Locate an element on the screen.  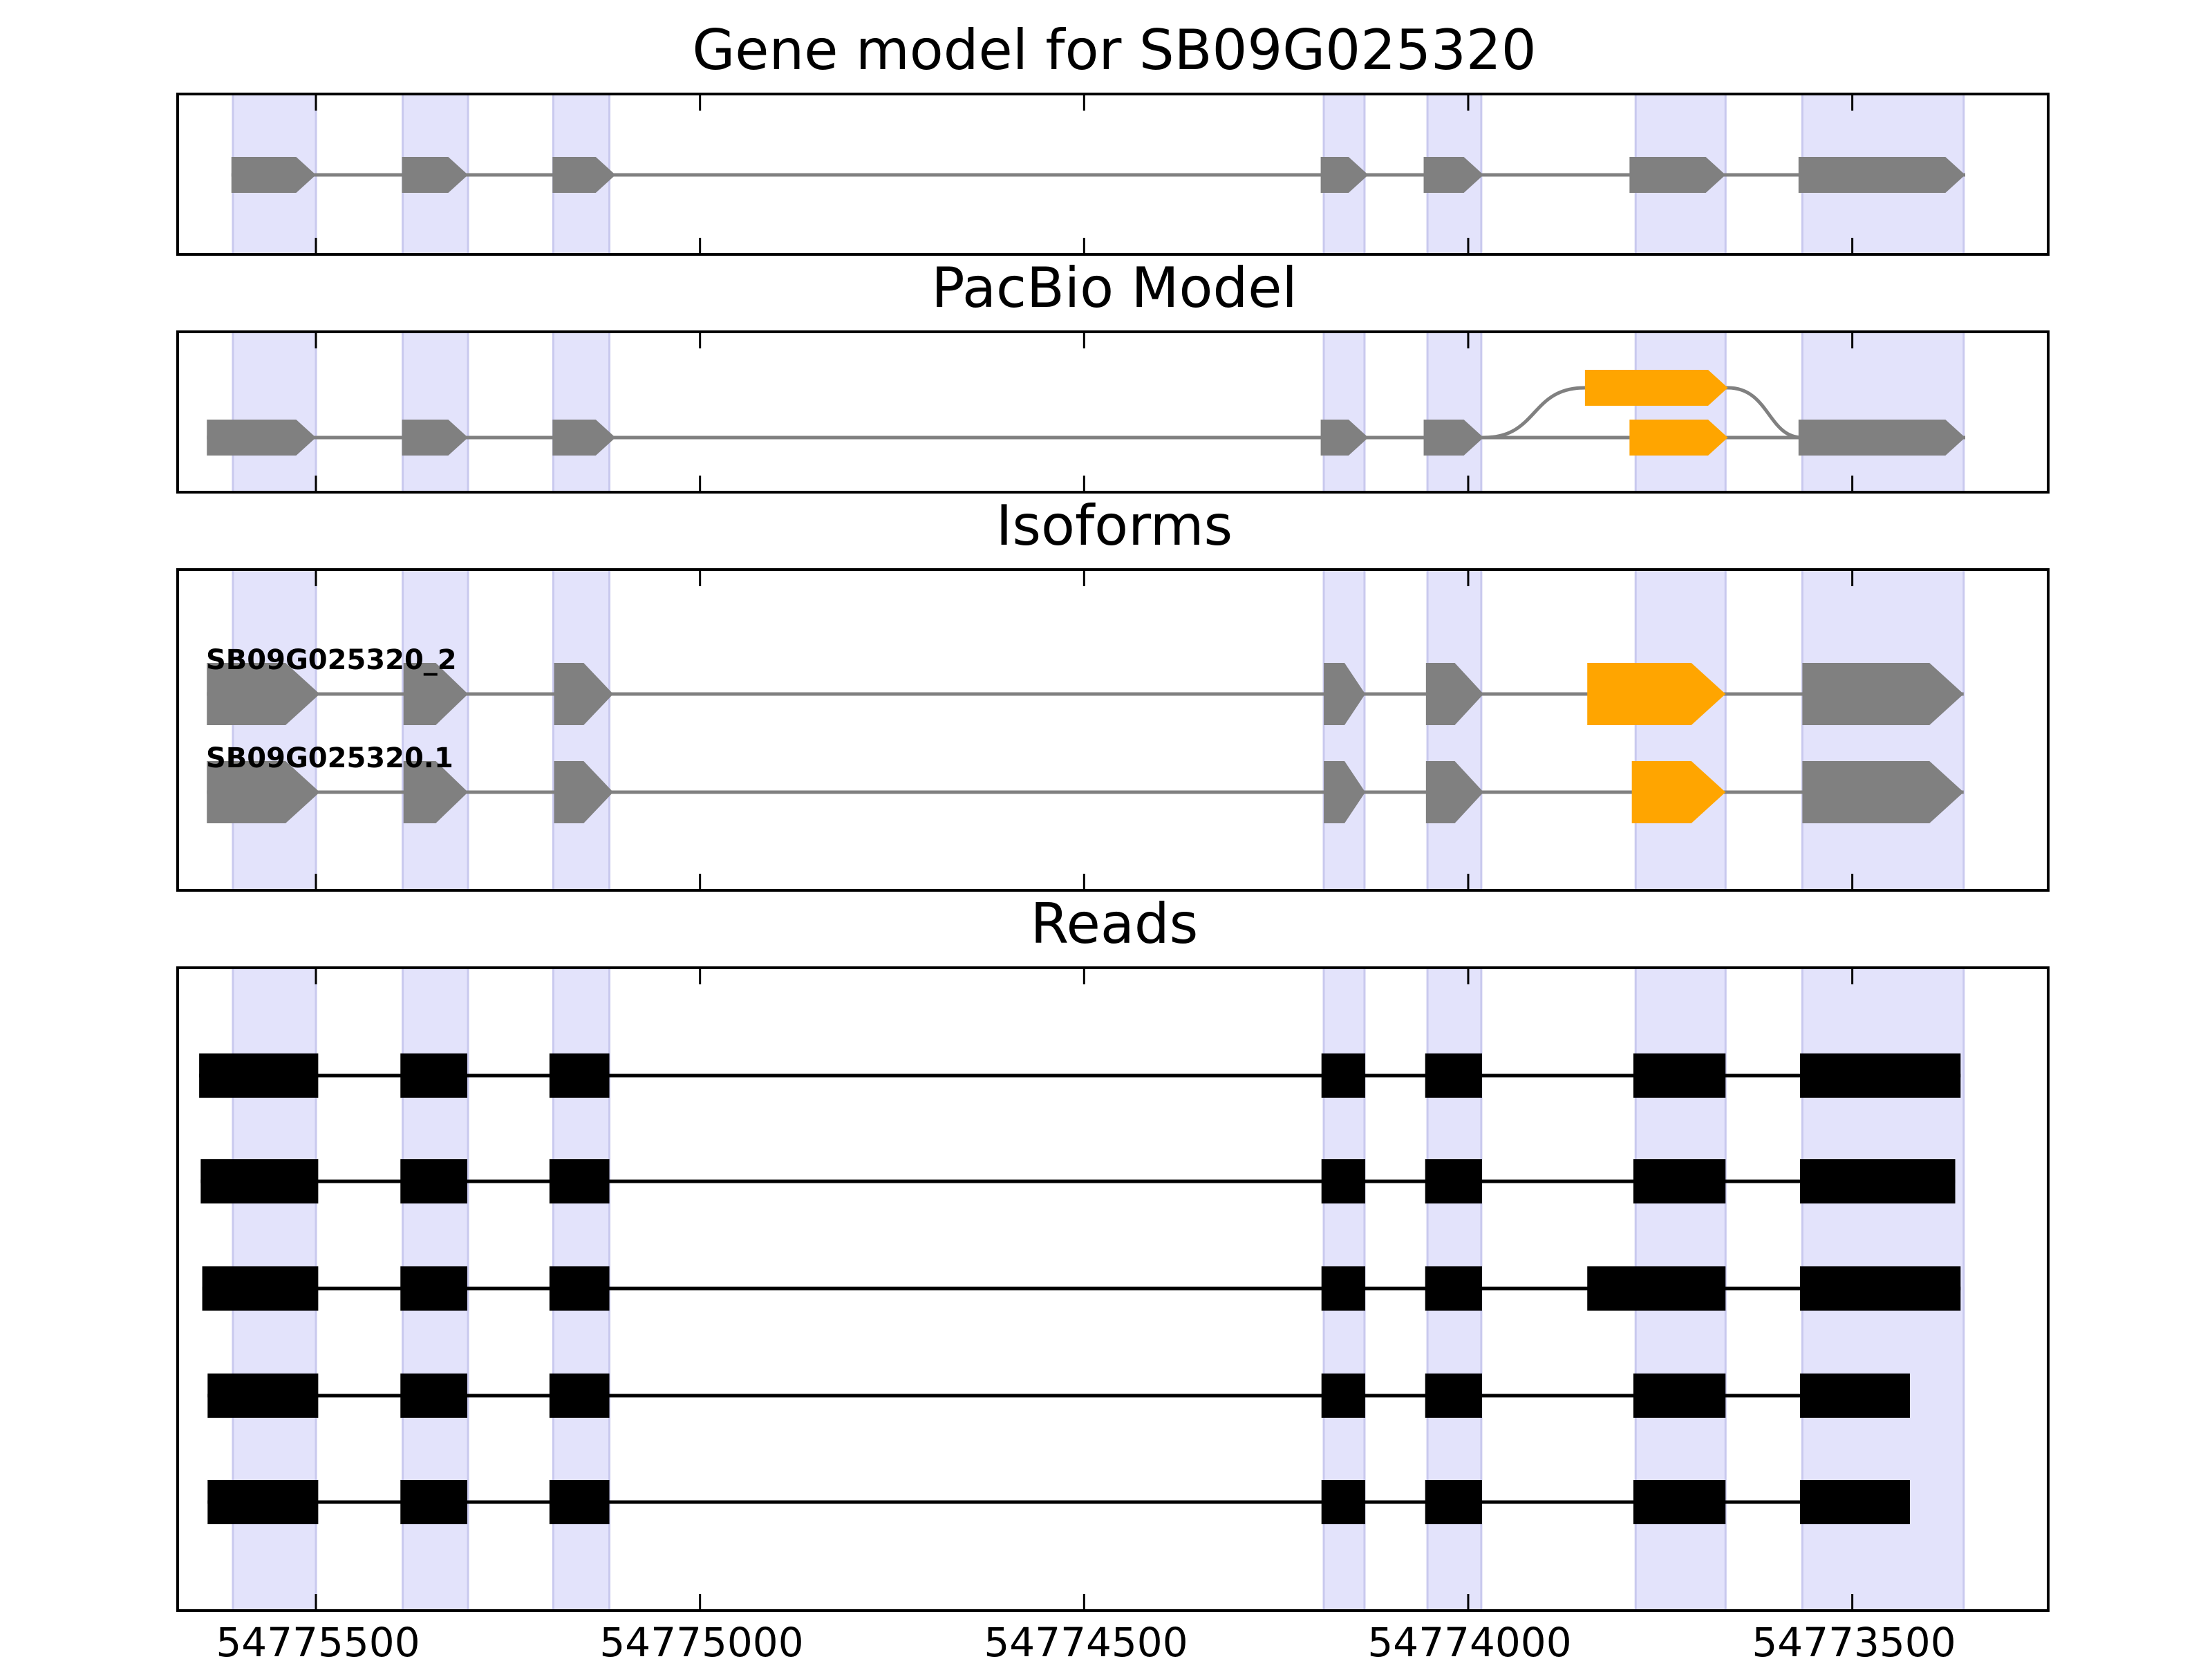
x-tick-label: 54773500 is located at coordinates (1854, 1639).